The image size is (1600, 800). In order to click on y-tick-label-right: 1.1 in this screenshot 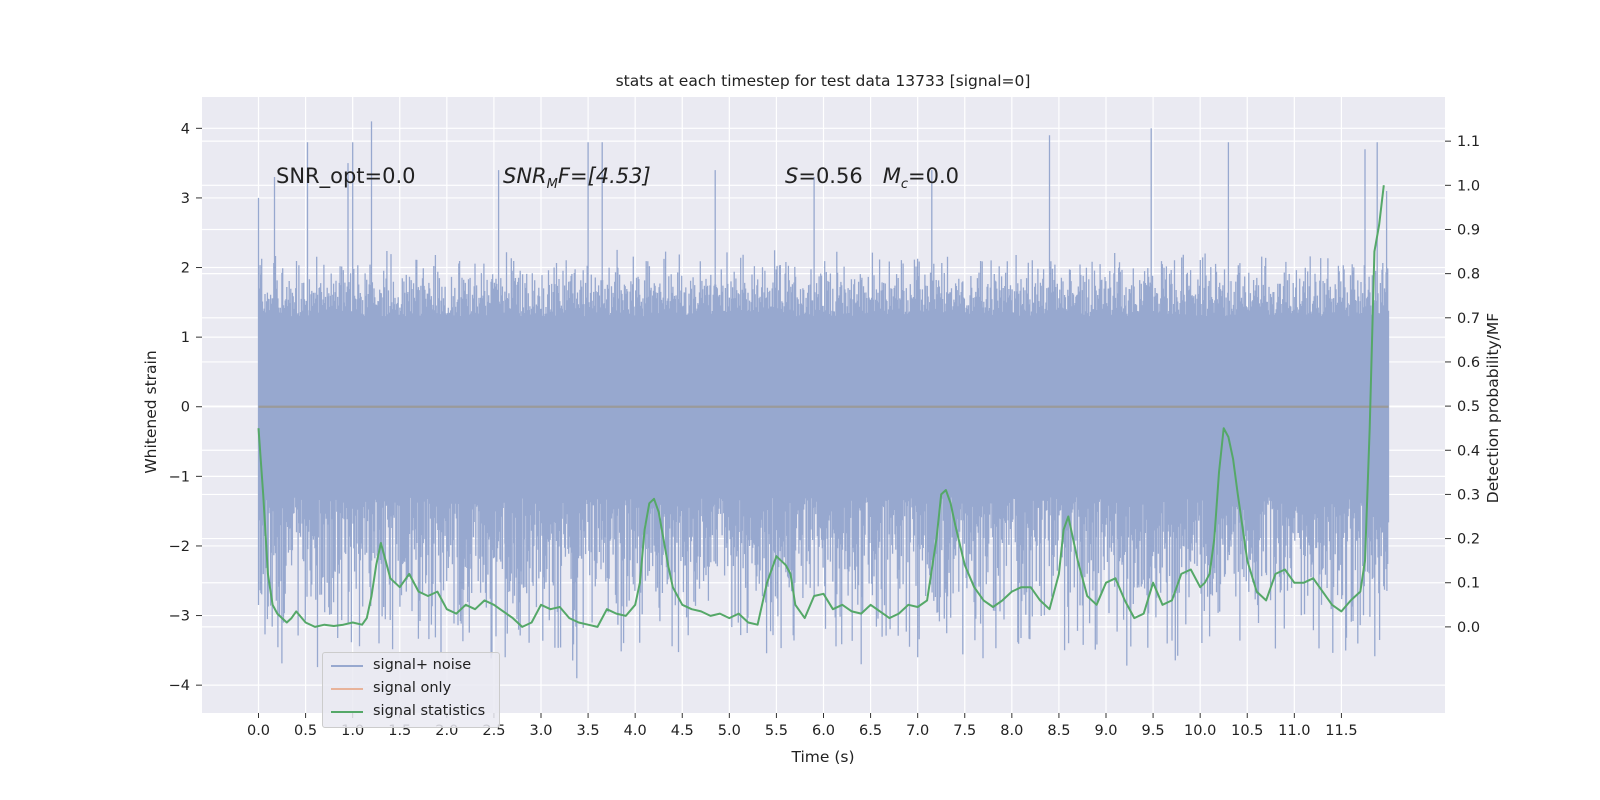, I will do `click(1468, 142)`.